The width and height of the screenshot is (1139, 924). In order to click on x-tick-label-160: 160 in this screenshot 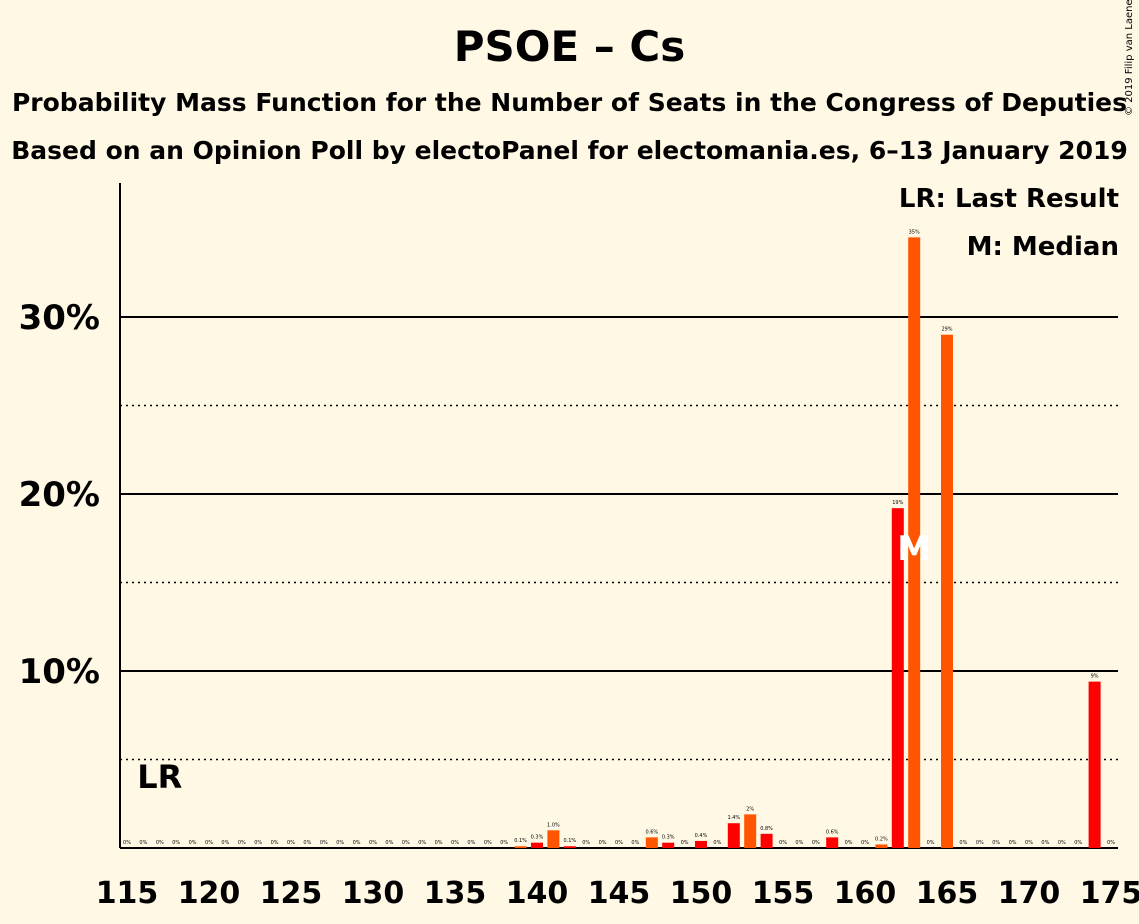, I will do `click(865, 893)`.